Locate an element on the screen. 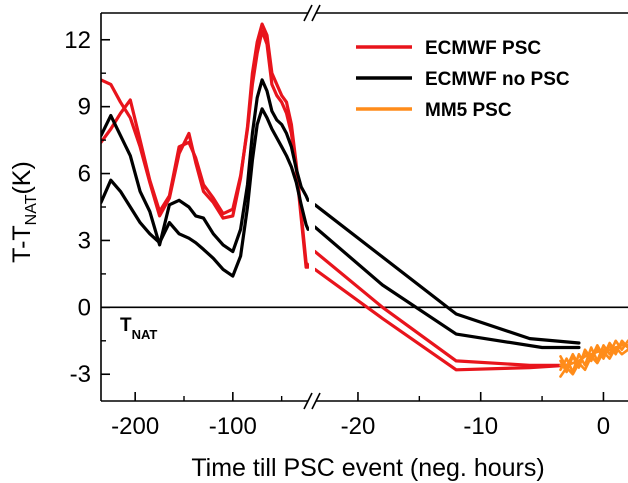  y-axis-title-main: T-T is located at coordinates (22, 244).